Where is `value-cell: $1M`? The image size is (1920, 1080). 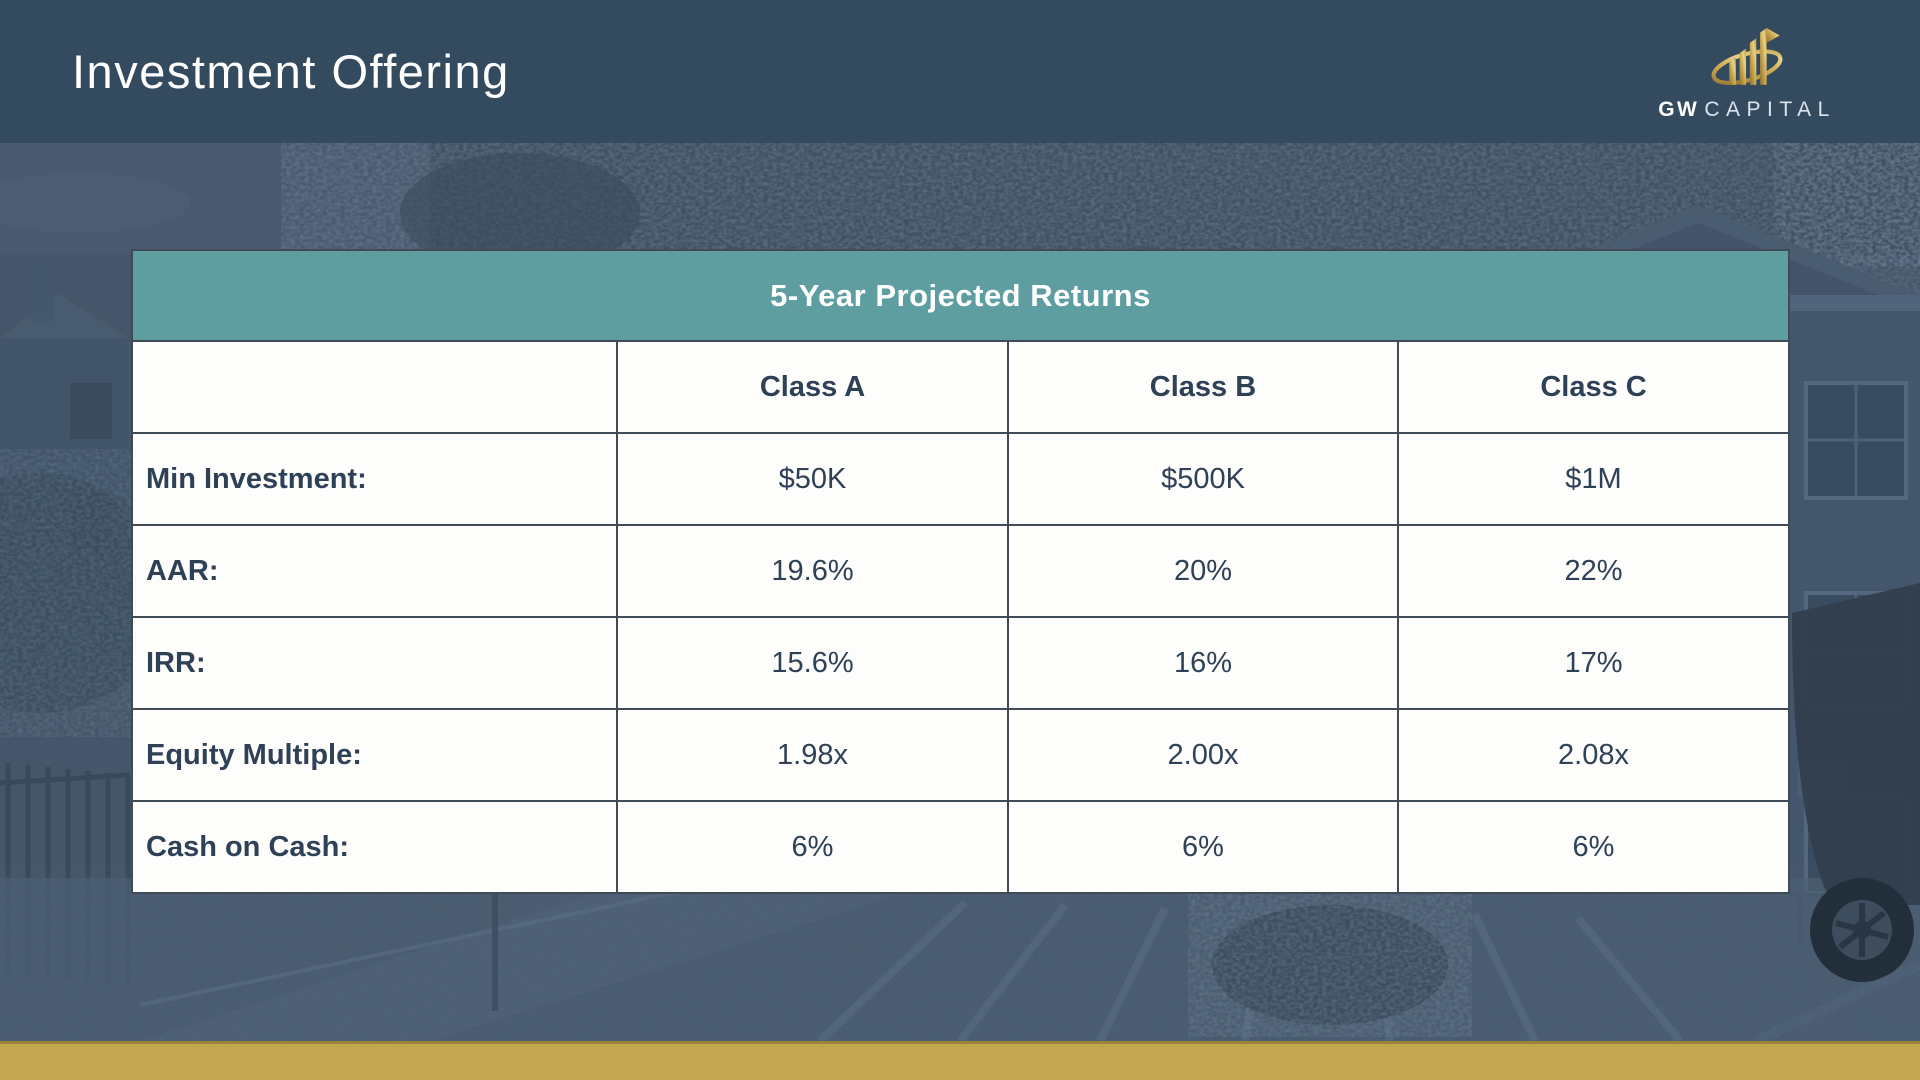
value-cell: $1M is located at coordinates (1593, 479).